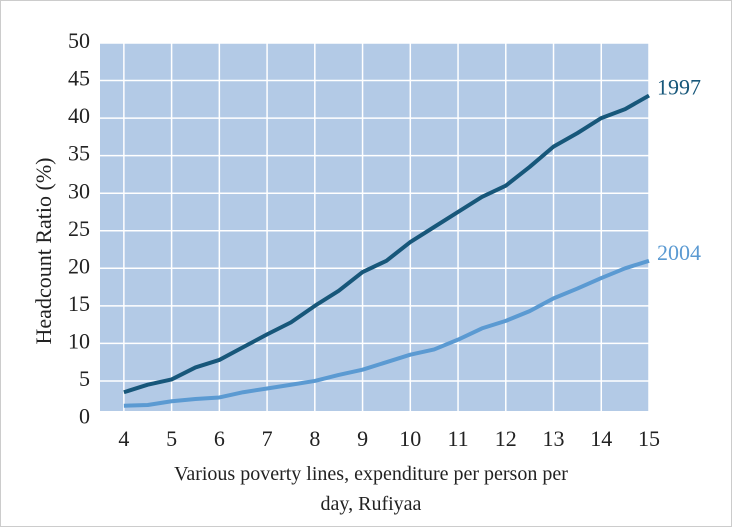 The height and width of the screenshot is (527, 732). What do you see at coordinates (219, 438) in the screenshot?
I see `x-tick-label: 6` at bounding box center [219, 438].